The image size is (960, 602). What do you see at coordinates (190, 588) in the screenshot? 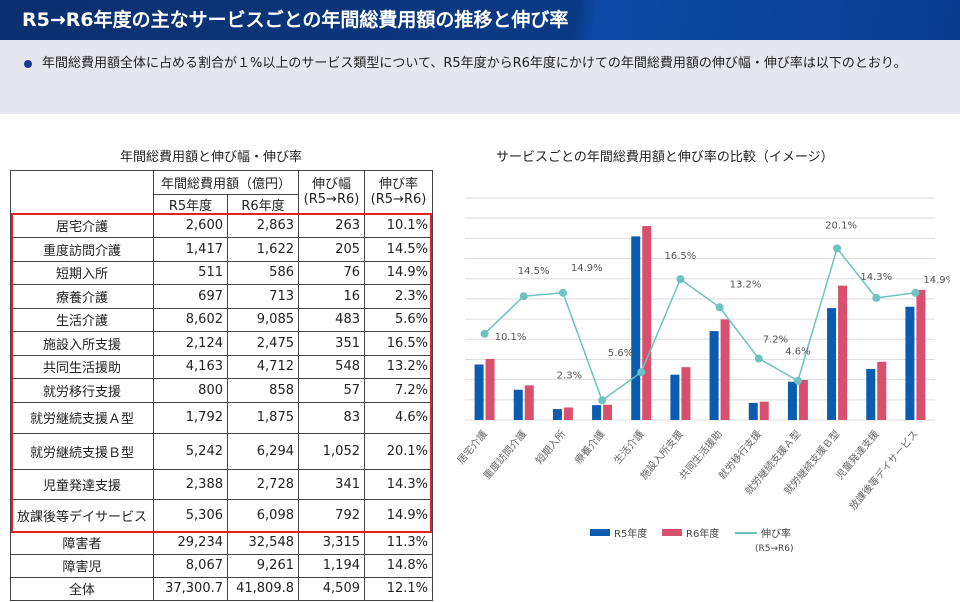
I see `r5-value: 37,300.7` at bounding box center [190, 588].